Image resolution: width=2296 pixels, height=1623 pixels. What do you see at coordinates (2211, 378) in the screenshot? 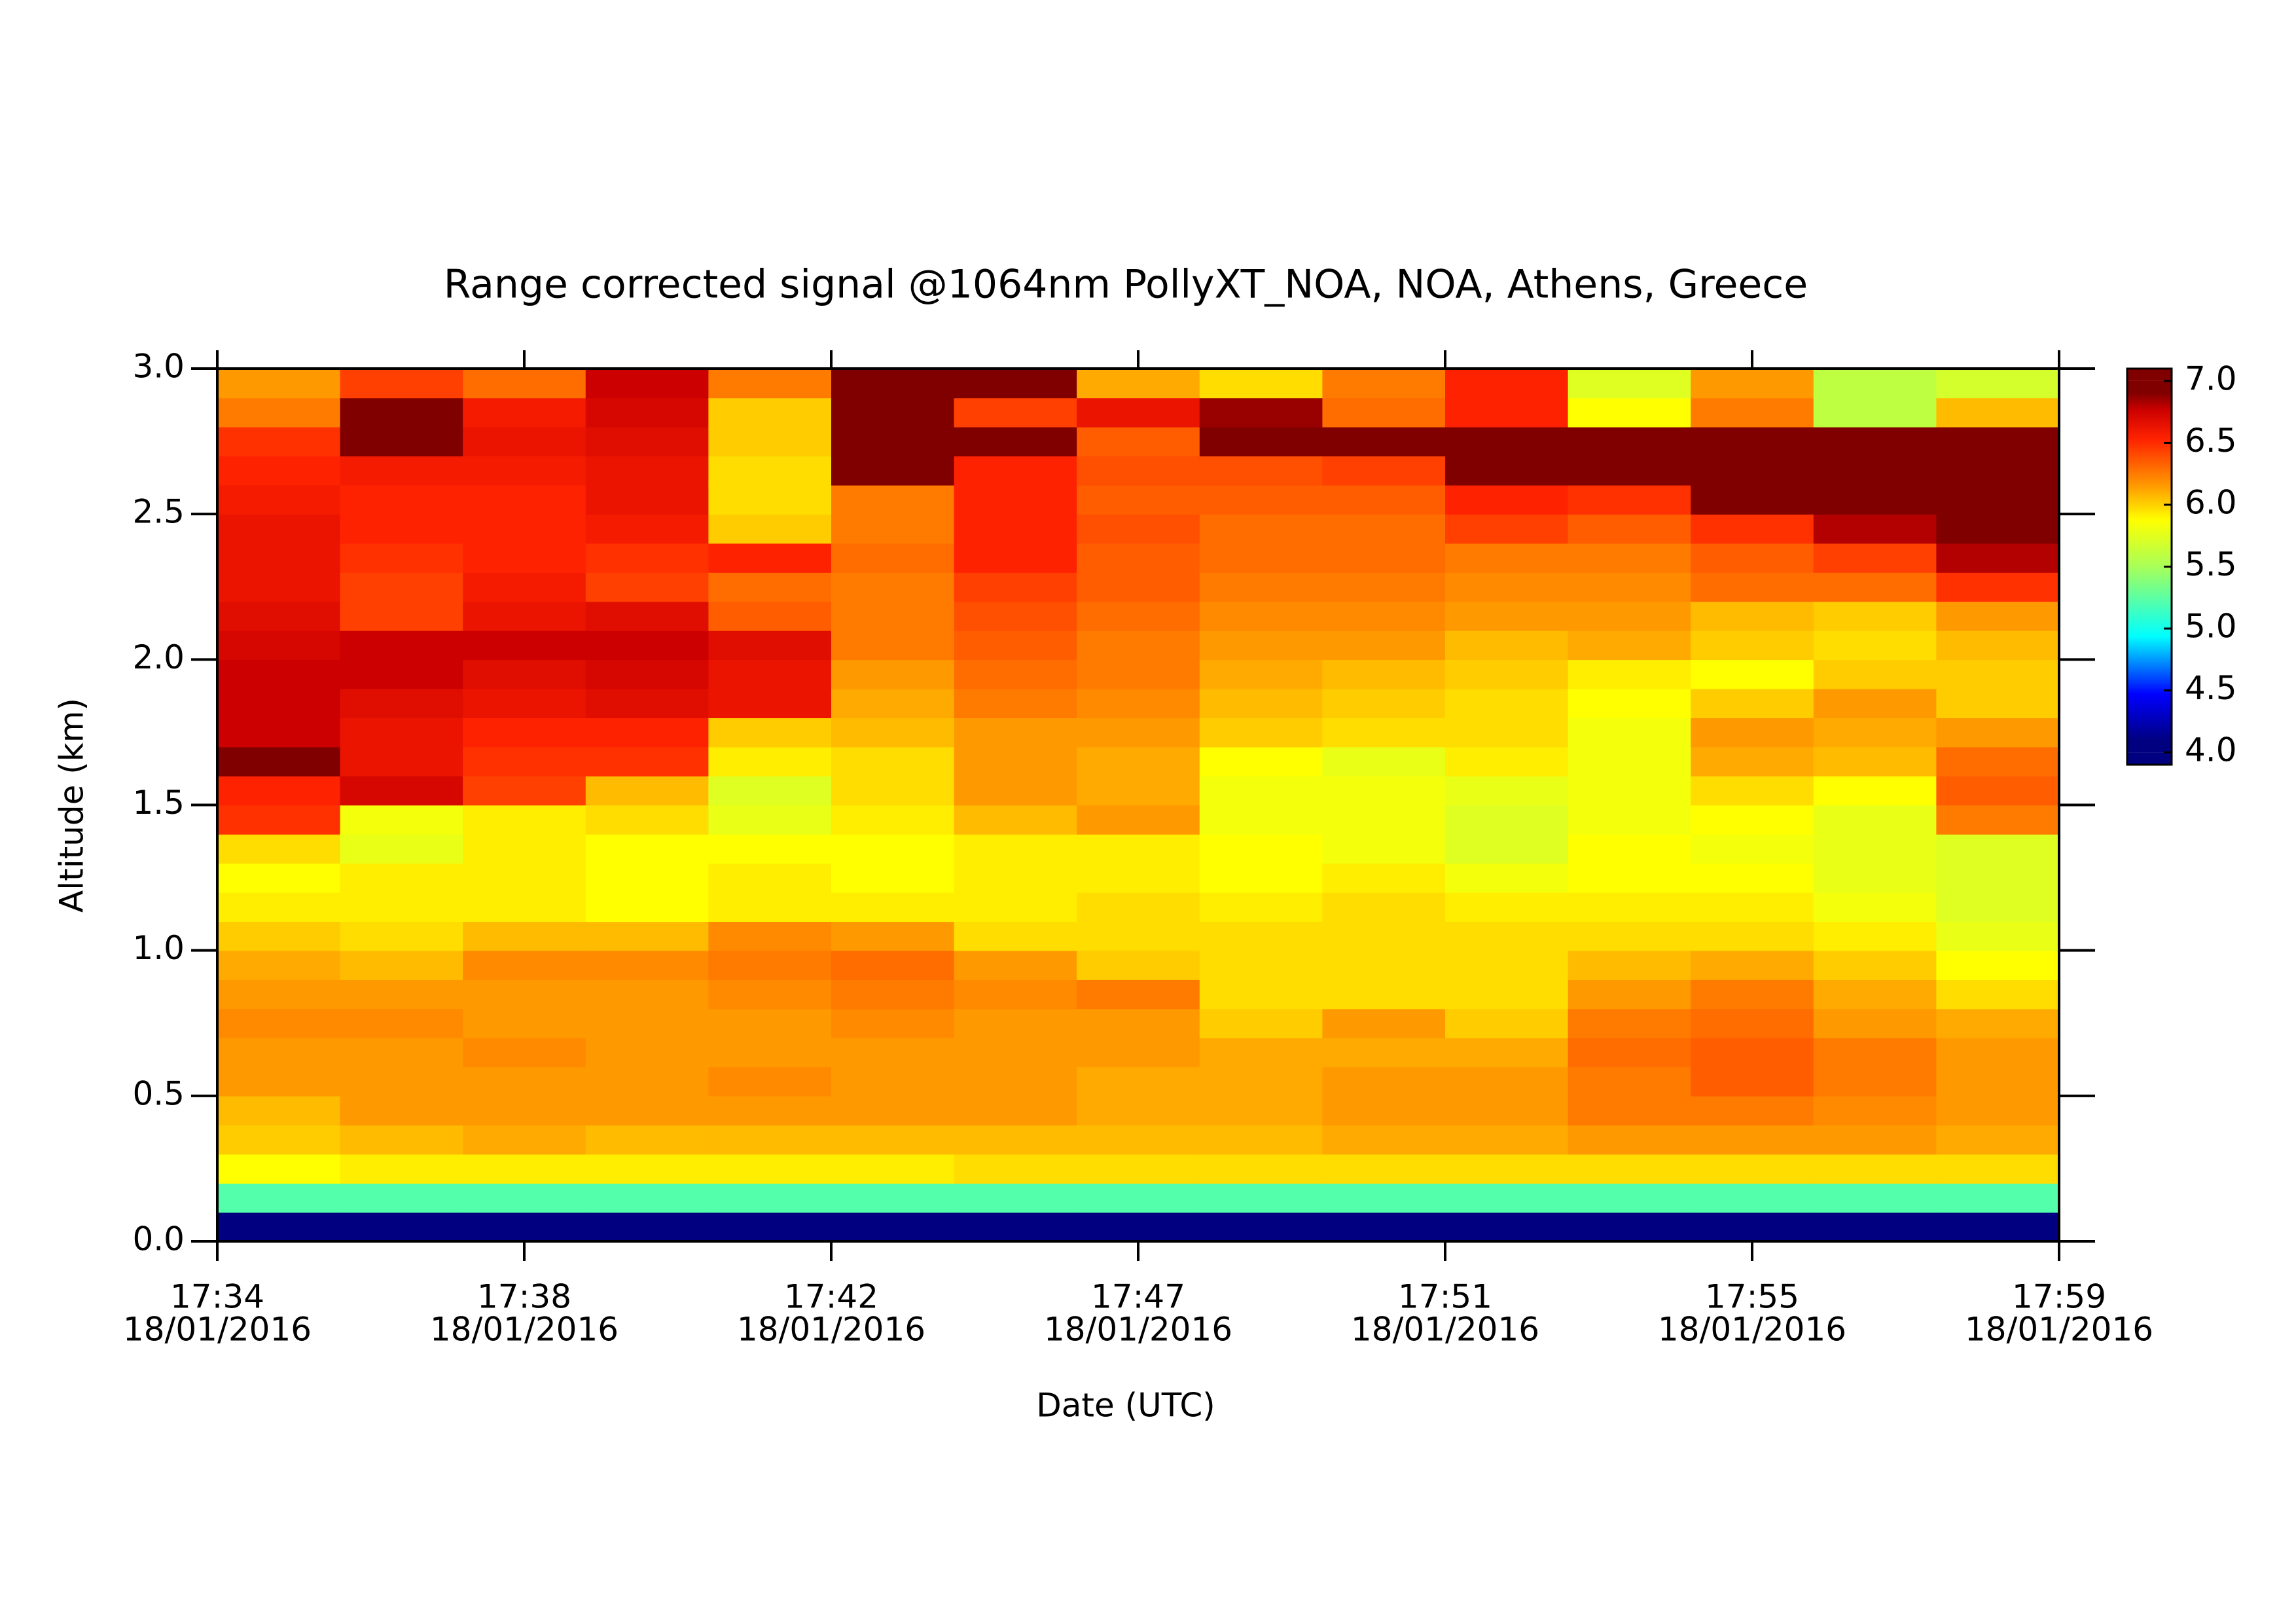
I see `colorbar-tick-label: 7.0` at bounding box center [2211, 378].